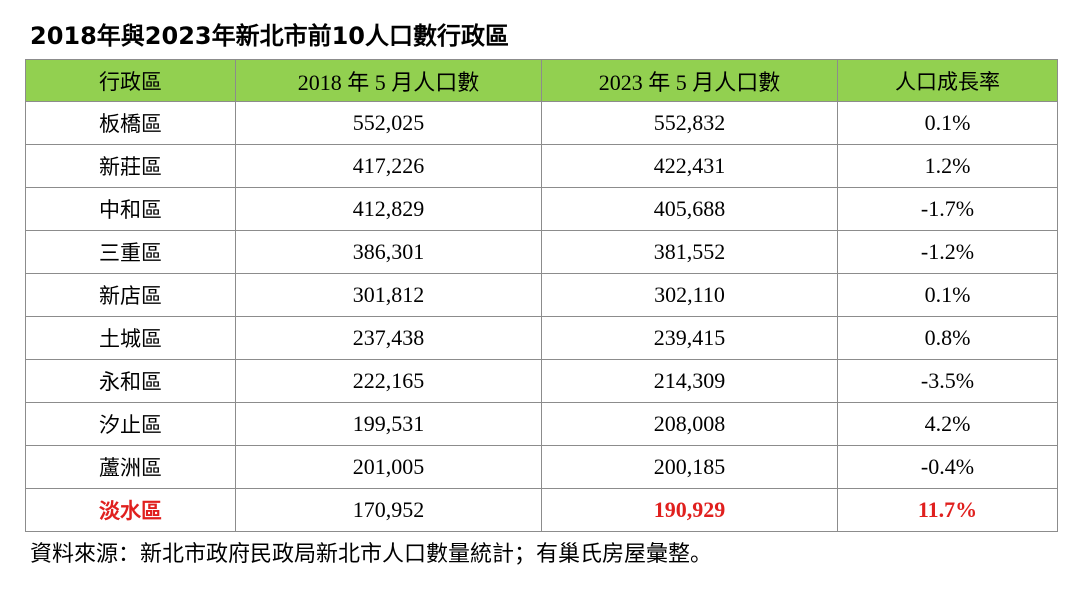 The image size is (1080, 591). Describe the element at coordinates (689, 424) in the screenshot. I see `pop-2023-cell: 208,008` at that location.